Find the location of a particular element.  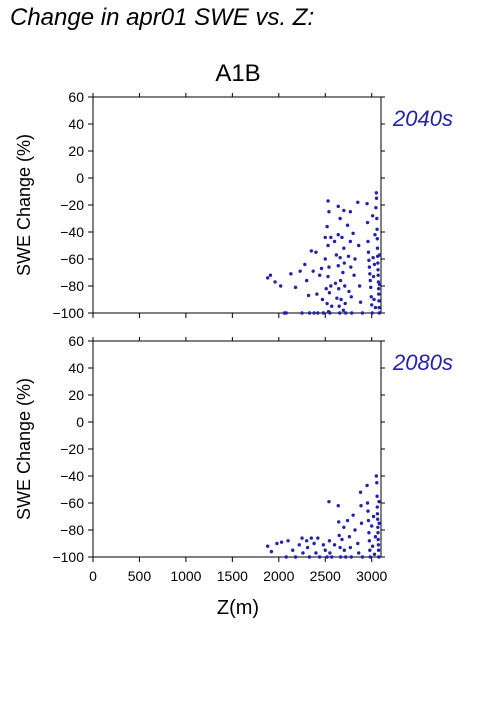

y-tick-label: −20 is located at coordinates (72, 449).